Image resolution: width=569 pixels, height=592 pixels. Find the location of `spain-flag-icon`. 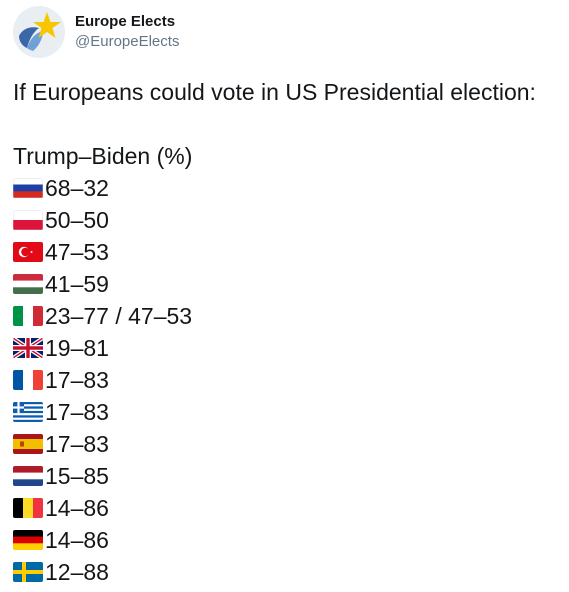

spain-flag-icon is located at coordinates (28, 444).